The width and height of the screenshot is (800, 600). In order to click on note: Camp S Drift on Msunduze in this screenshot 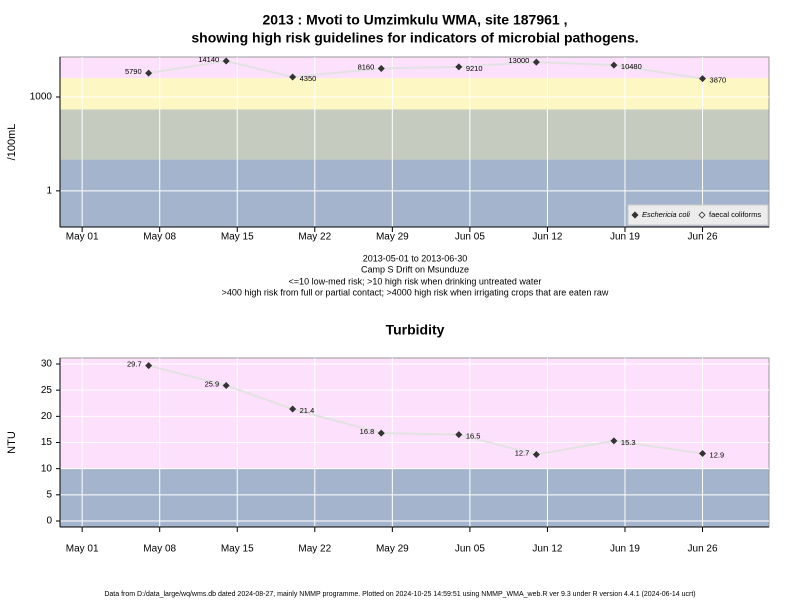, I will do `click(415, 269)`.